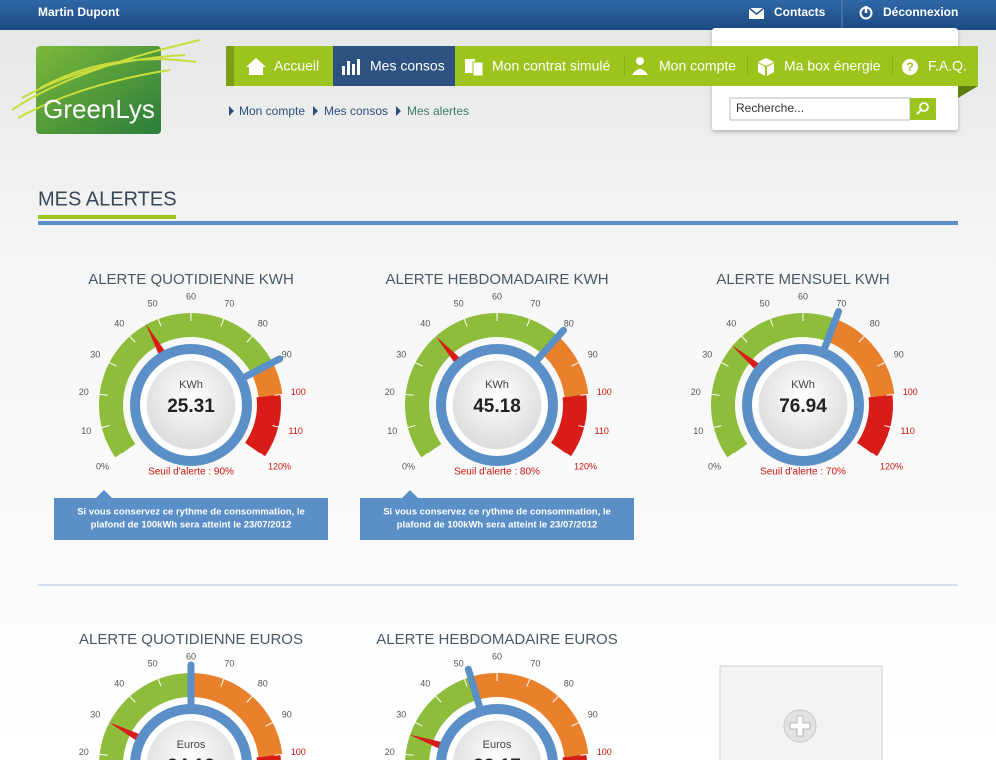 The height and width of the screenshot is (760, 996). What do you see at coordinates (497, 745) in the screenshot?
I see `gauge-unit: Euros` at bounding box center [497, 745].